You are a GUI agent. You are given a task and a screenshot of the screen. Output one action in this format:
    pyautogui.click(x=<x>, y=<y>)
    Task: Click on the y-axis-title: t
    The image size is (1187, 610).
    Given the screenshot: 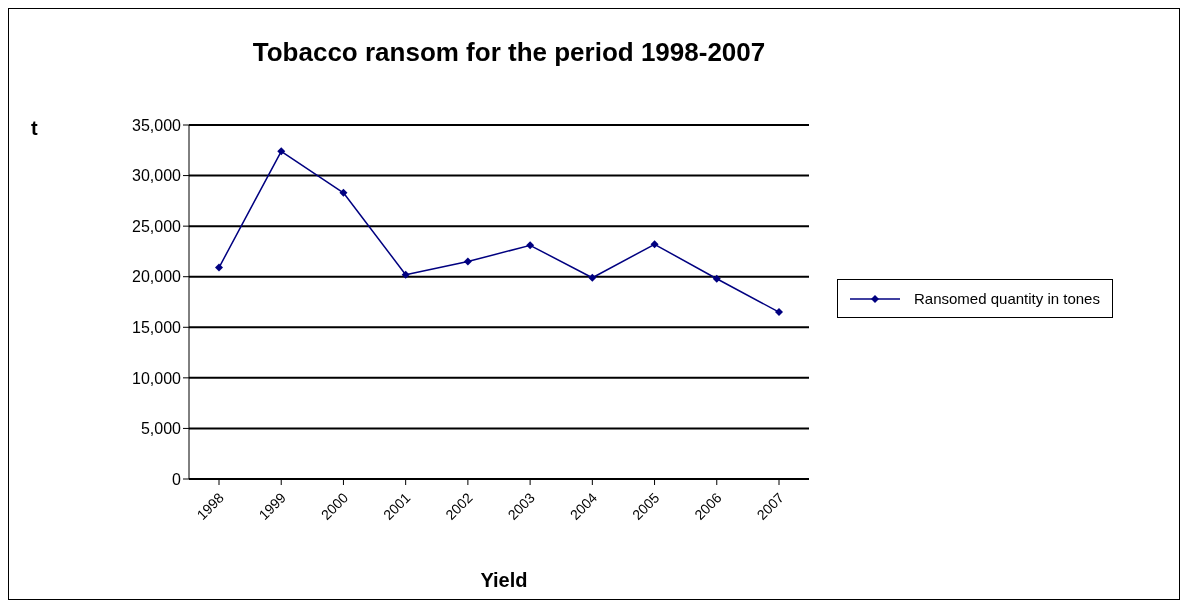 What is the action you would take?
    pyautogui.click(x=34, y=128)
    